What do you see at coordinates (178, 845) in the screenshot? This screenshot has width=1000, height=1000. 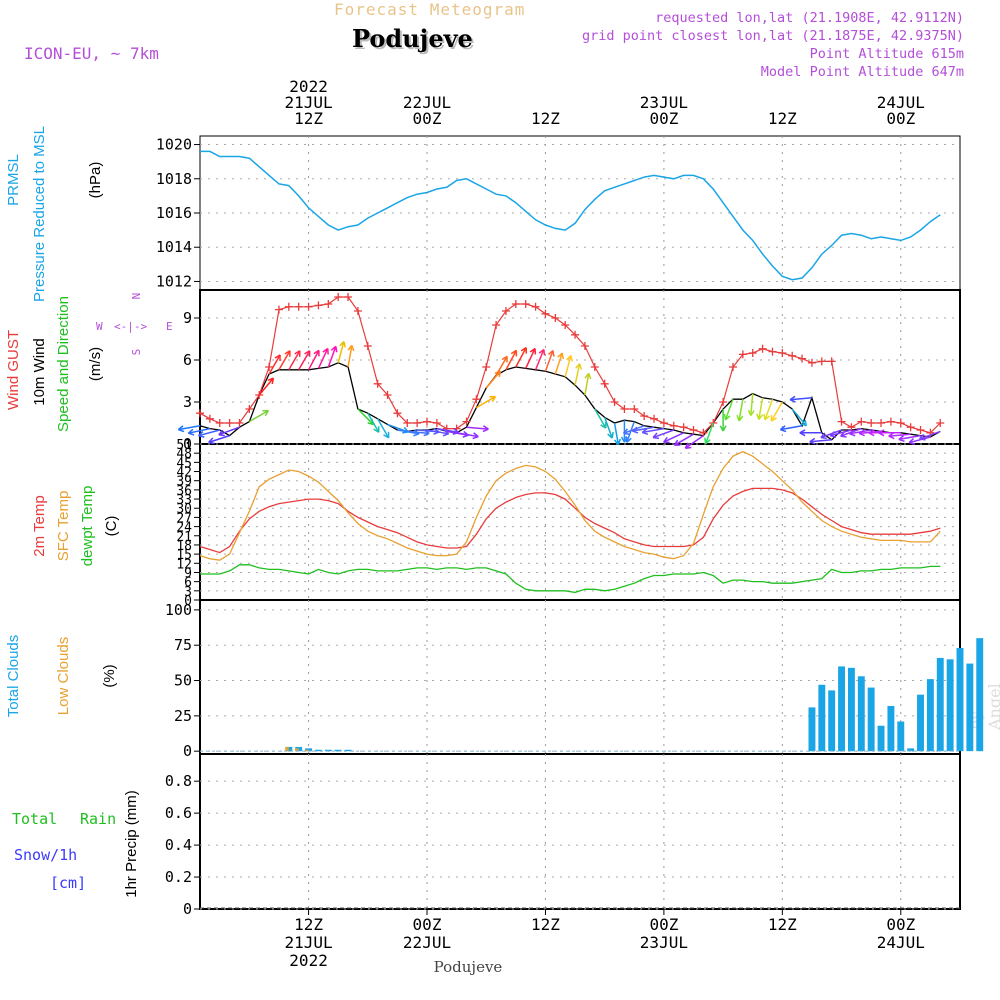 I see `y-tick-label: 0.4` at bounding box center [178, 845].